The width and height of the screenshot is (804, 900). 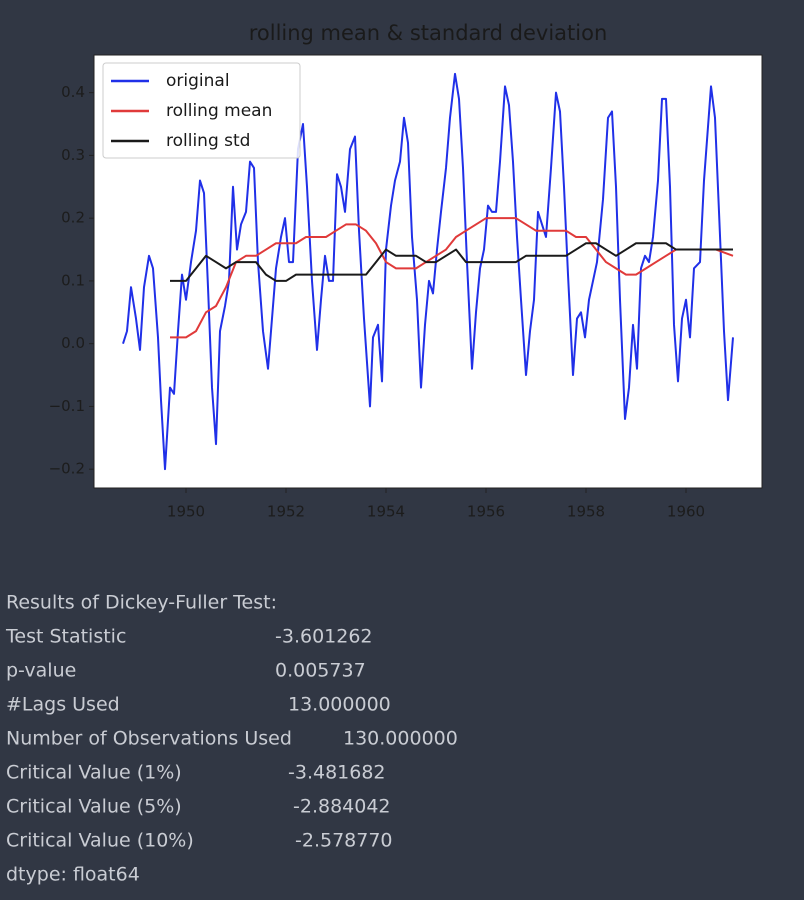 I want to click on result-value: 130.000000, so click(x=400, y=739).